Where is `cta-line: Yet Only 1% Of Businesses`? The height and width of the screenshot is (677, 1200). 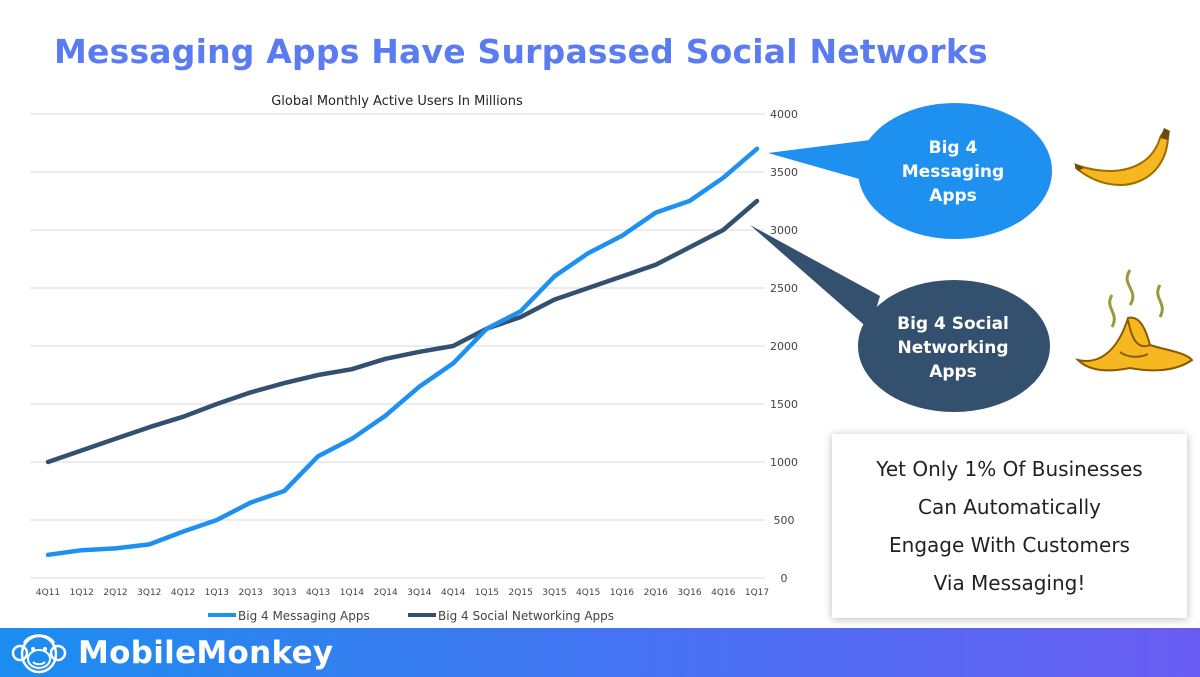 cta-line: Yet Only 1% Of Businesses is located at coordinates (1009, 469).